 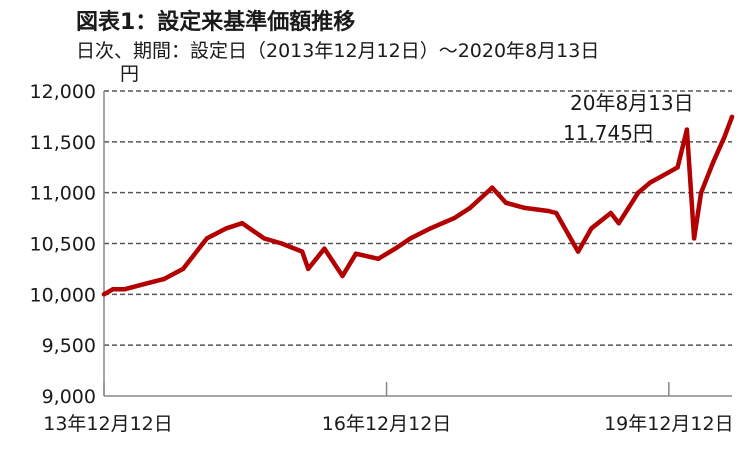 I want to click on y-tick-label: 10,000, so click(x=63, y=295).